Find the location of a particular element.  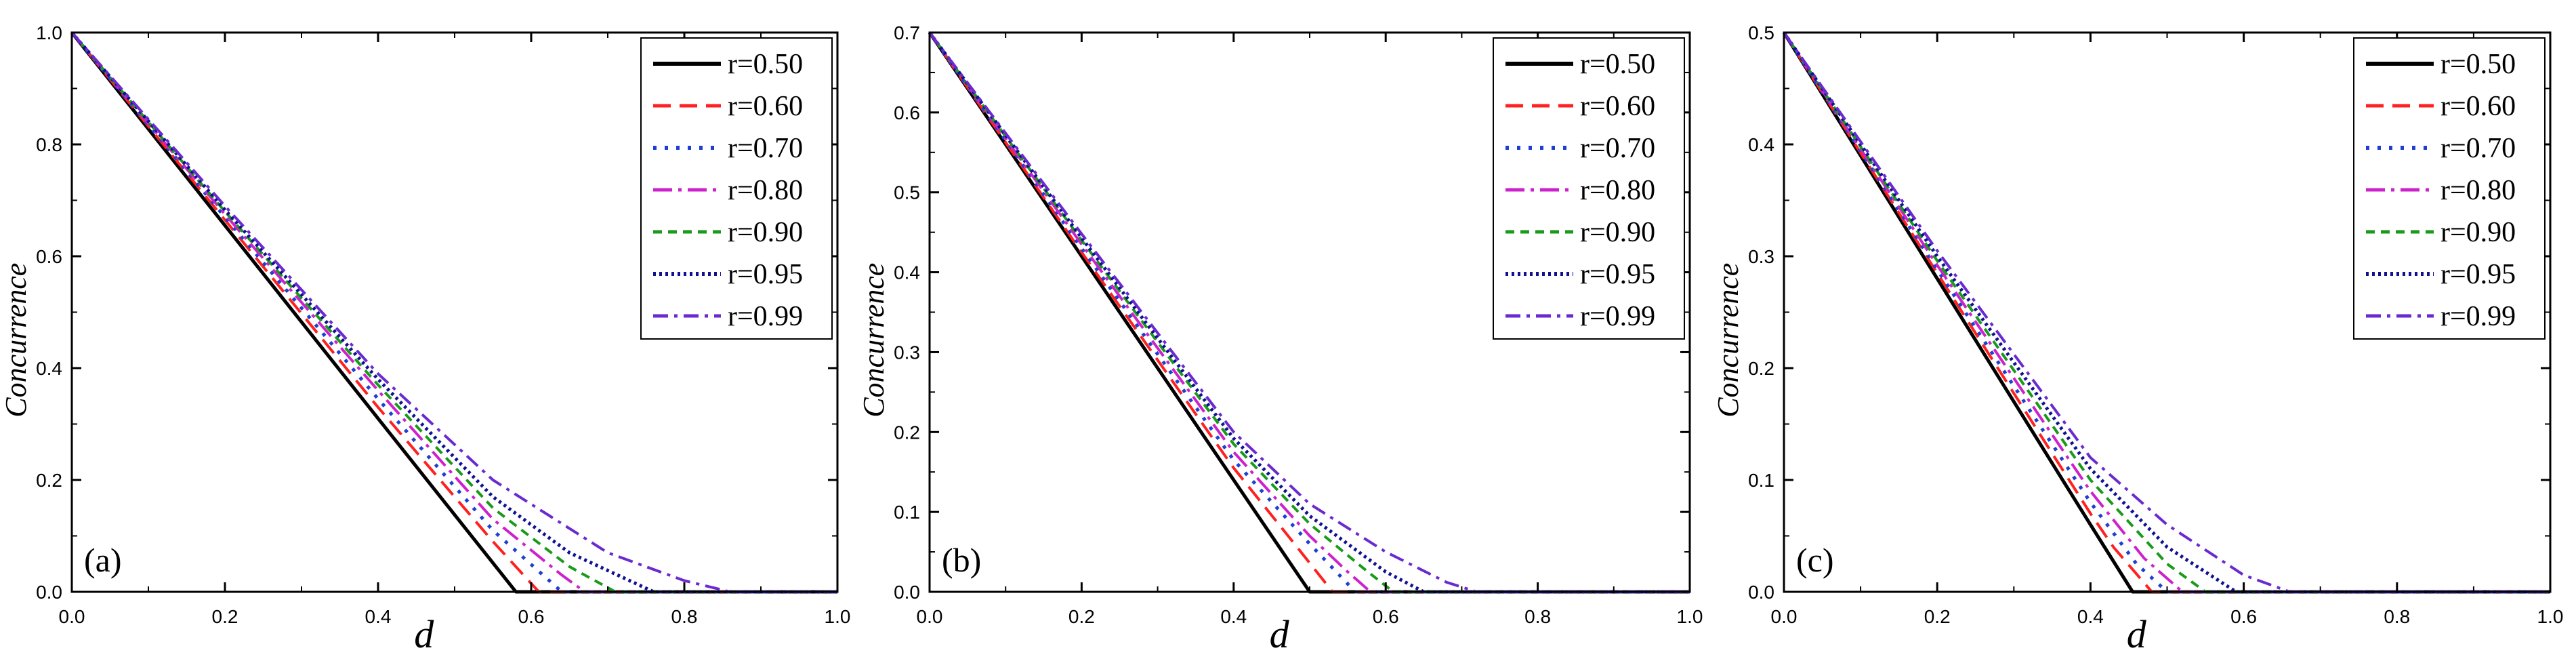

panel-label: (b) is located at coordinates (961, 560).